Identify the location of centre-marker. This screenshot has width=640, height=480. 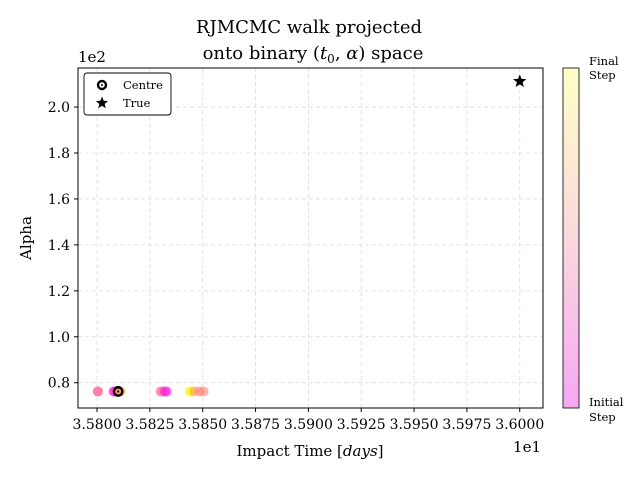
(118, 391).